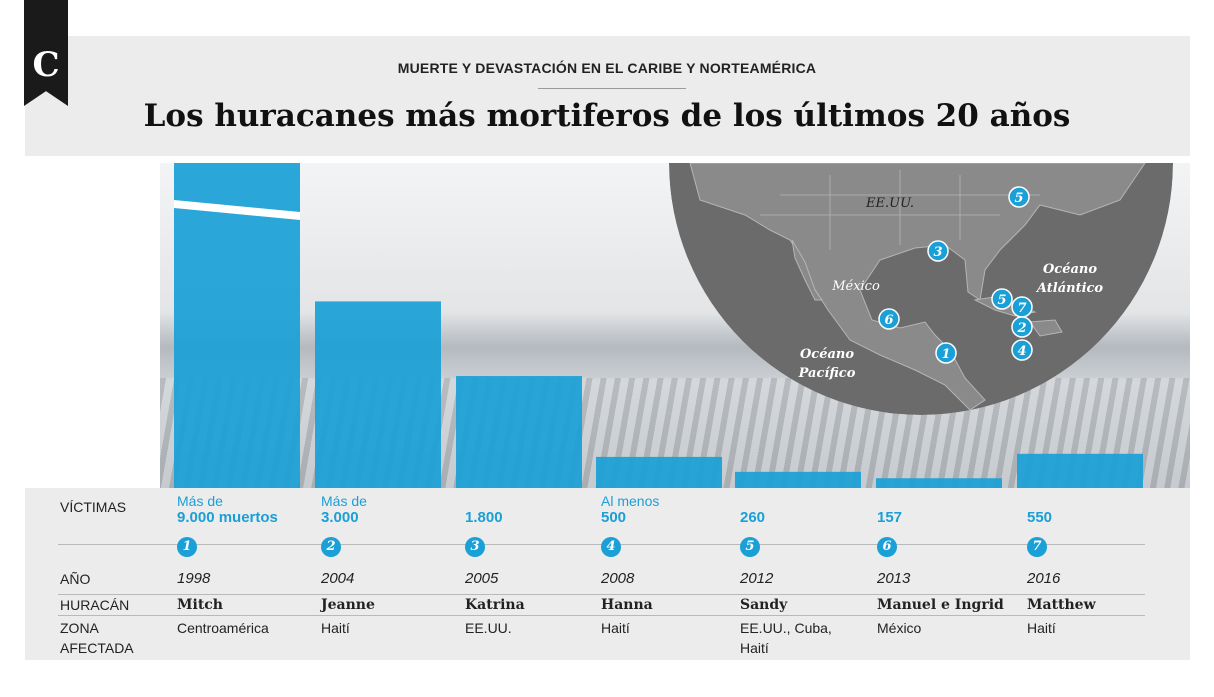  Describe the element at coordinates (482, 578) in the screenshot. I see `hurricane-year-3: 2005` at that location.